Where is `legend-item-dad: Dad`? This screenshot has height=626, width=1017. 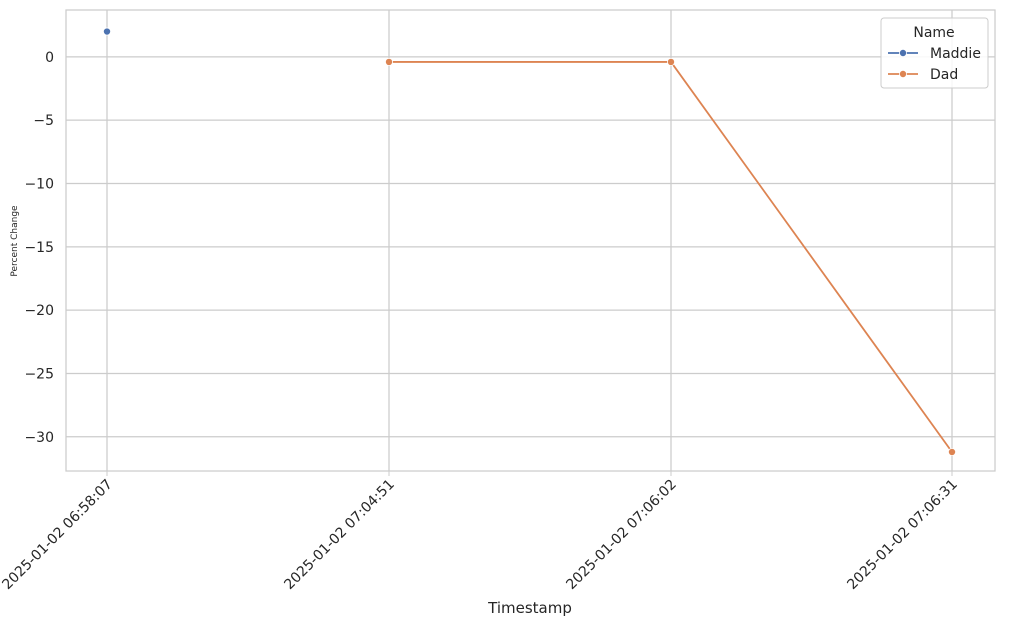
legend-item-dad: Dad is located at coordinates (923, 75).